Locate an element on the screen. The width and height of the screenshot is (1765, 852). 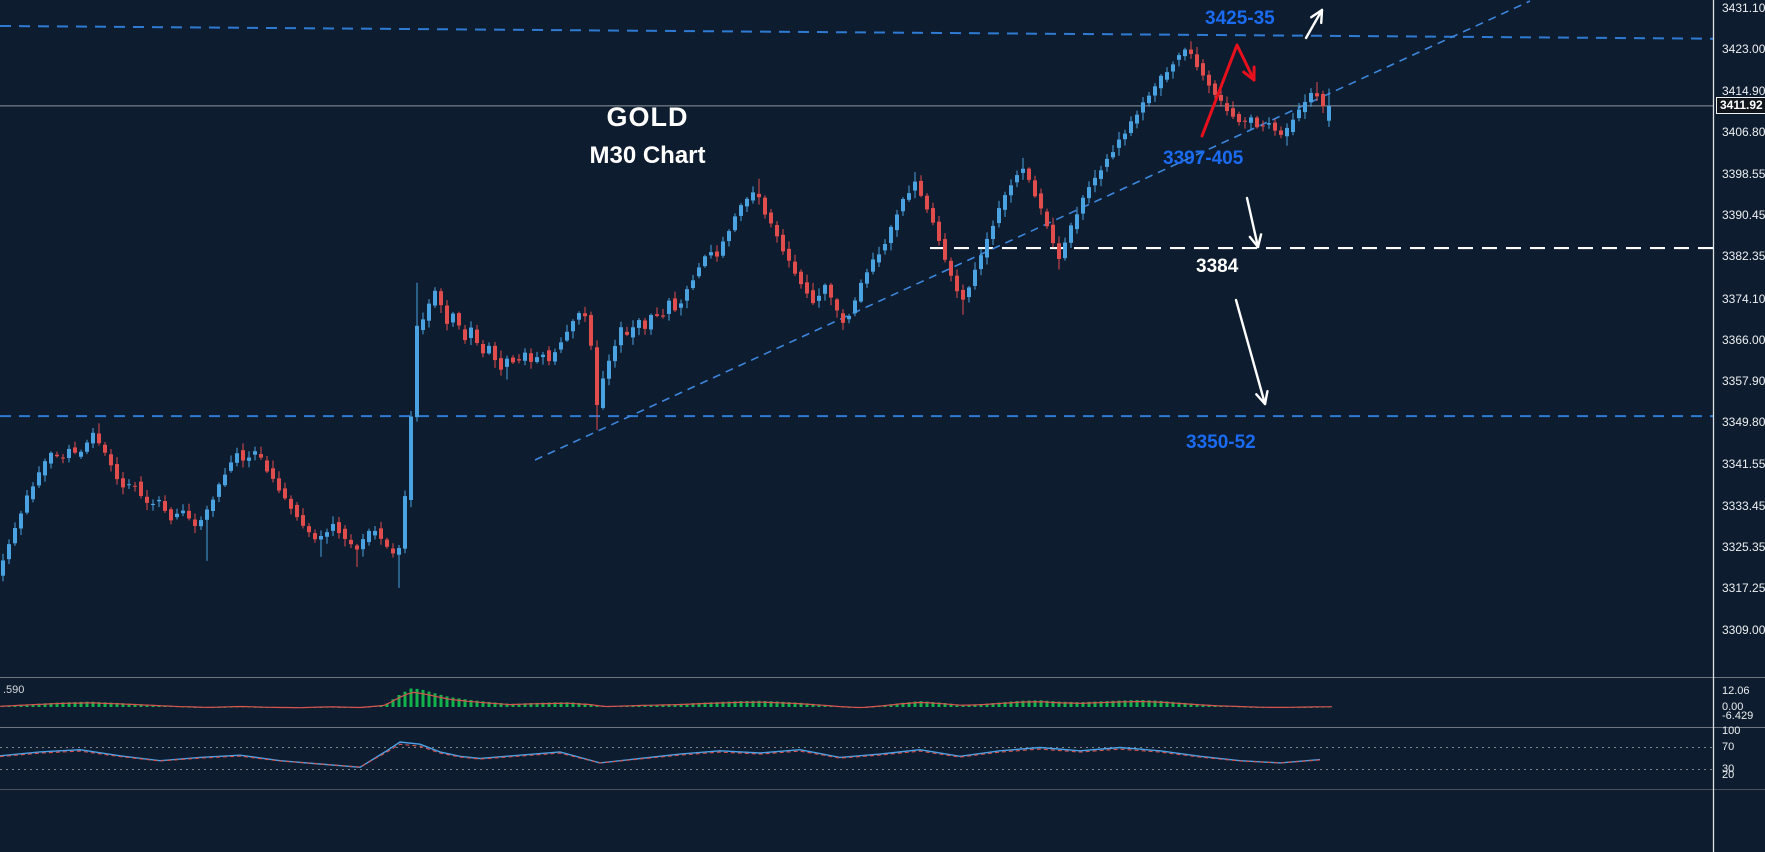
indicator1-axis-label: 0.00 is located at coordinates (1733, 707).